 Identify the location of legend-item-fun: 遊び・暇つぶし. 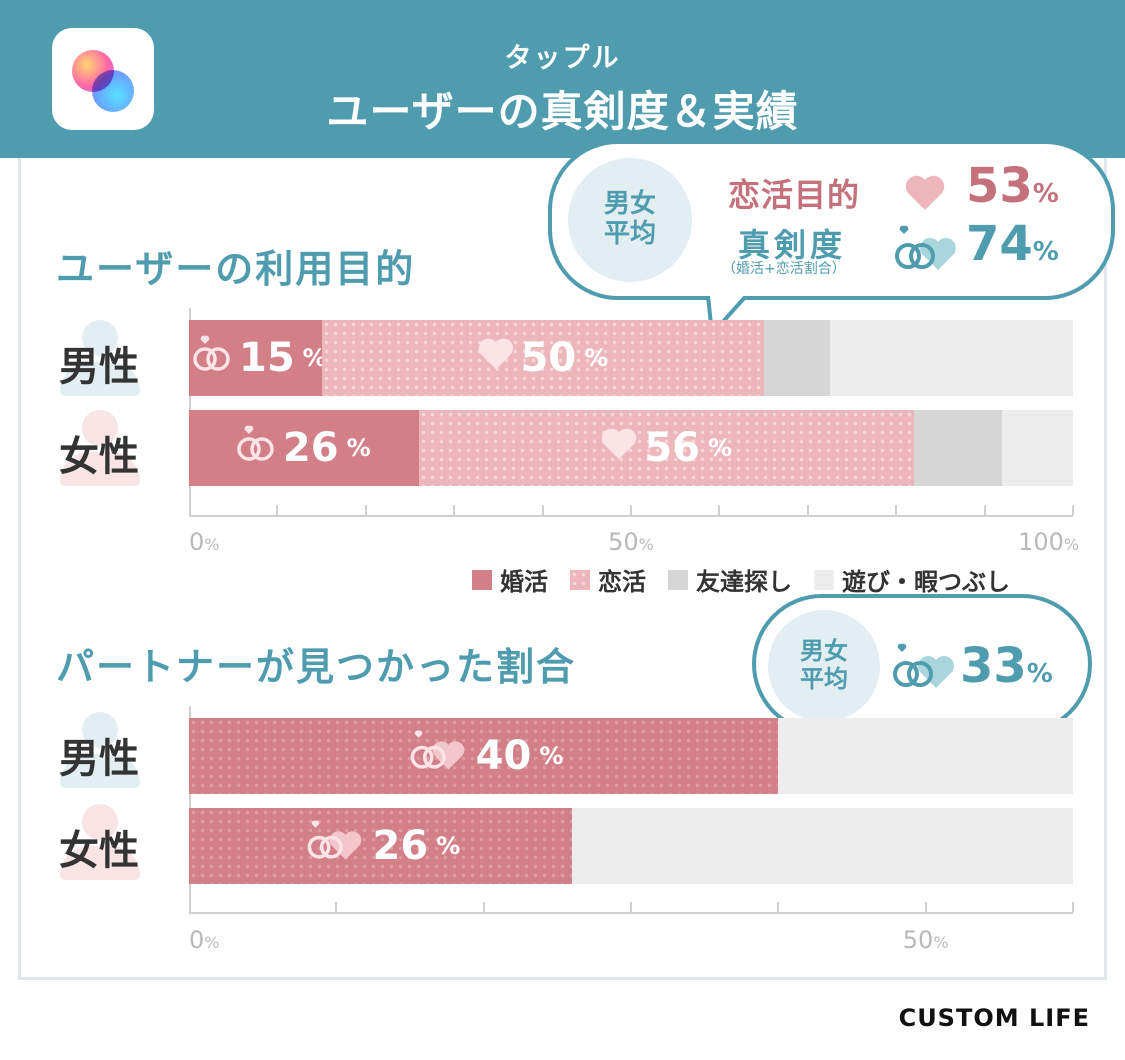
(912, 579).